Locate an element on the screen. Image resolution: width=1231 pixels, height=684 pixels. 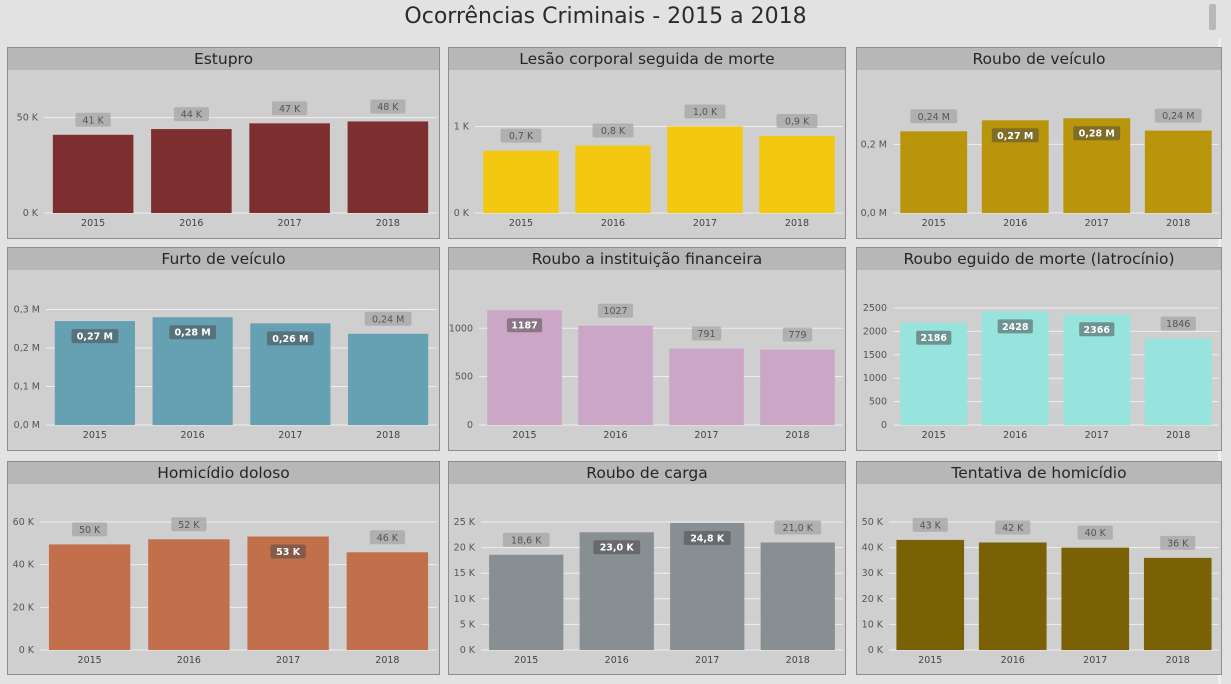
y-tick-label: 60 K is located at coordinates (24, 522).